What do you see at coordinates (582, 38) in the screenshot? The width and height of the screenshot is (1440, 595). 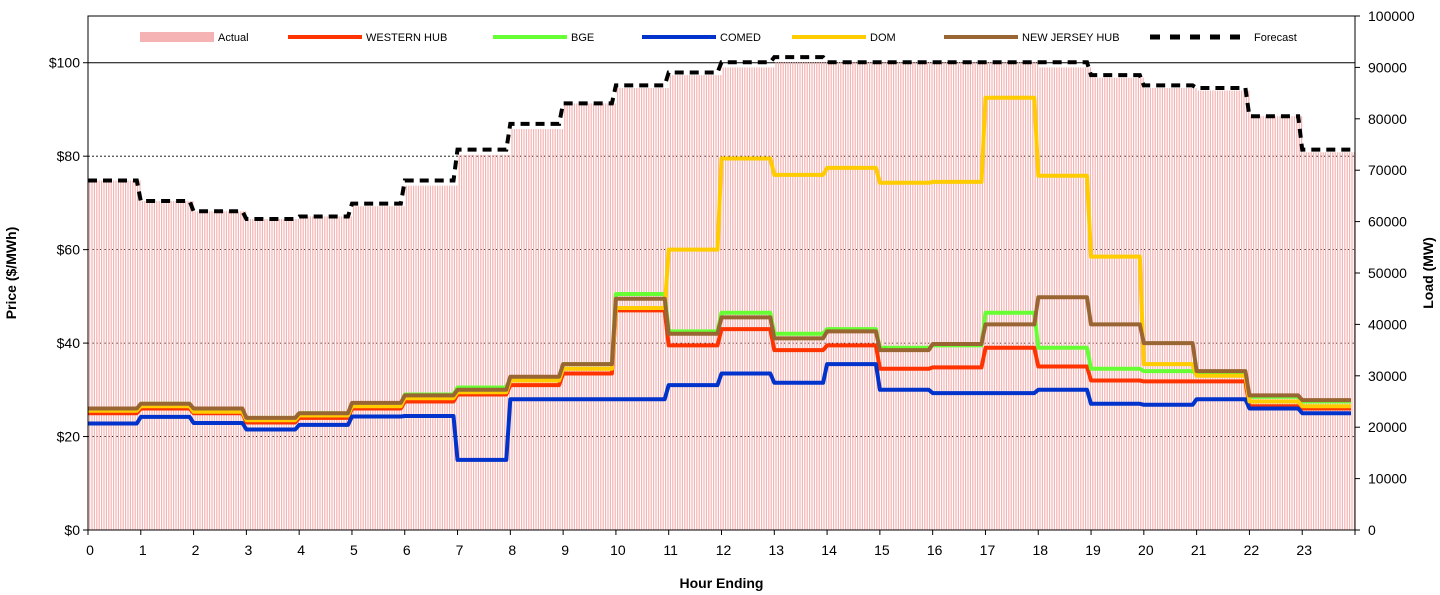 I see `legend-bge-label: BGE` at bounding box center [582, 38].